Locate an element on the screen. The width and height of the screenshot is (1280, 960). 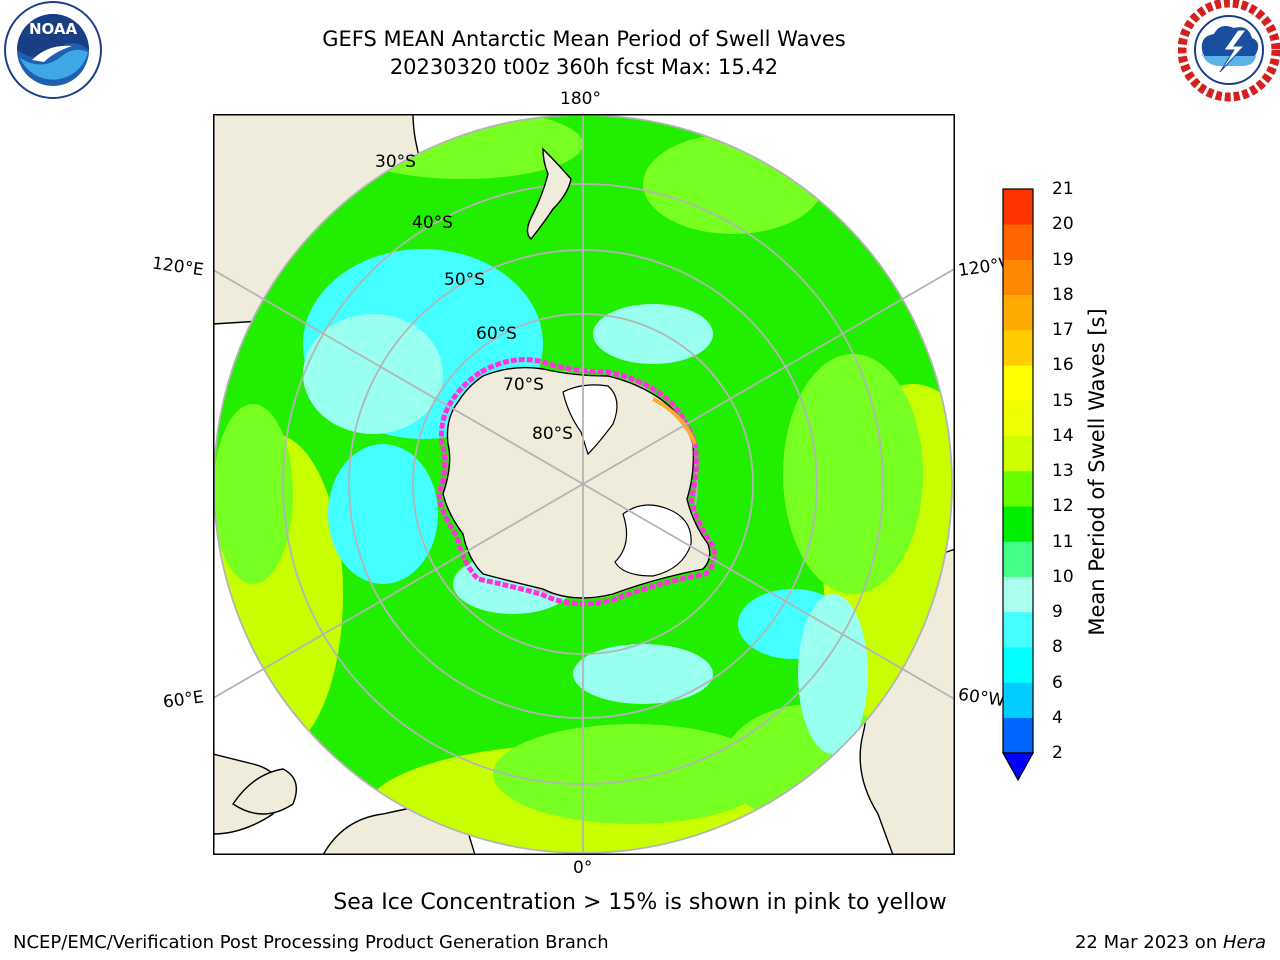
lon-label-120e: 120°E is located at coordinates (177, 267).